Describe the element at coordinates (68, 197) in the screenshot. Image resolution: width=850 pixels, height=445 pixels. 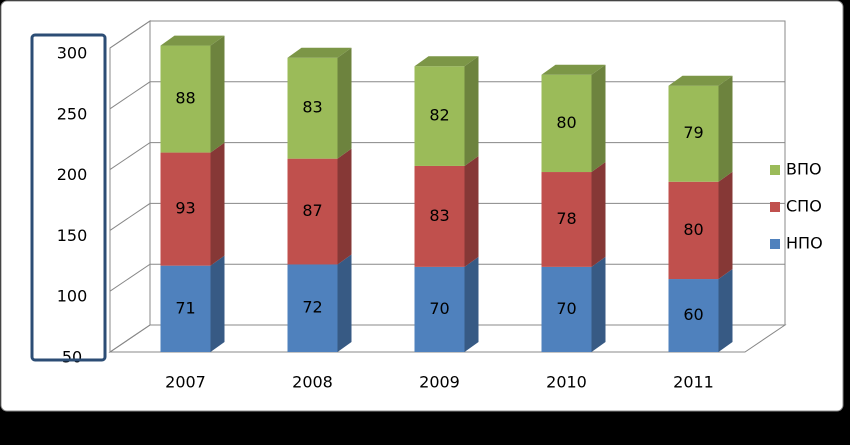
I see `axis-highlight` at that location.